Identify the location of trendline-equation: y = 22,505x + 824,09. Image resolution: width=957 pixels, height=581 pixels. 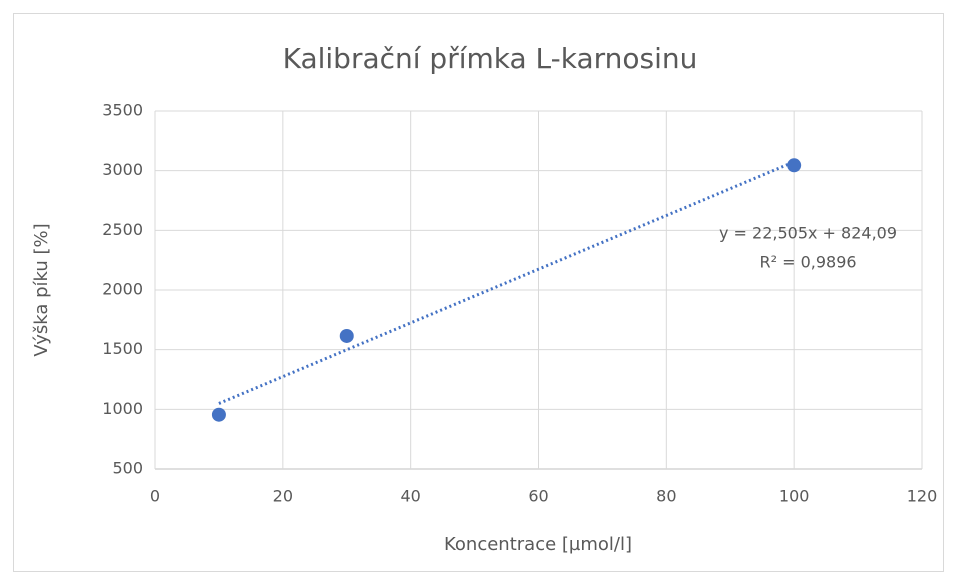
(808, 233).